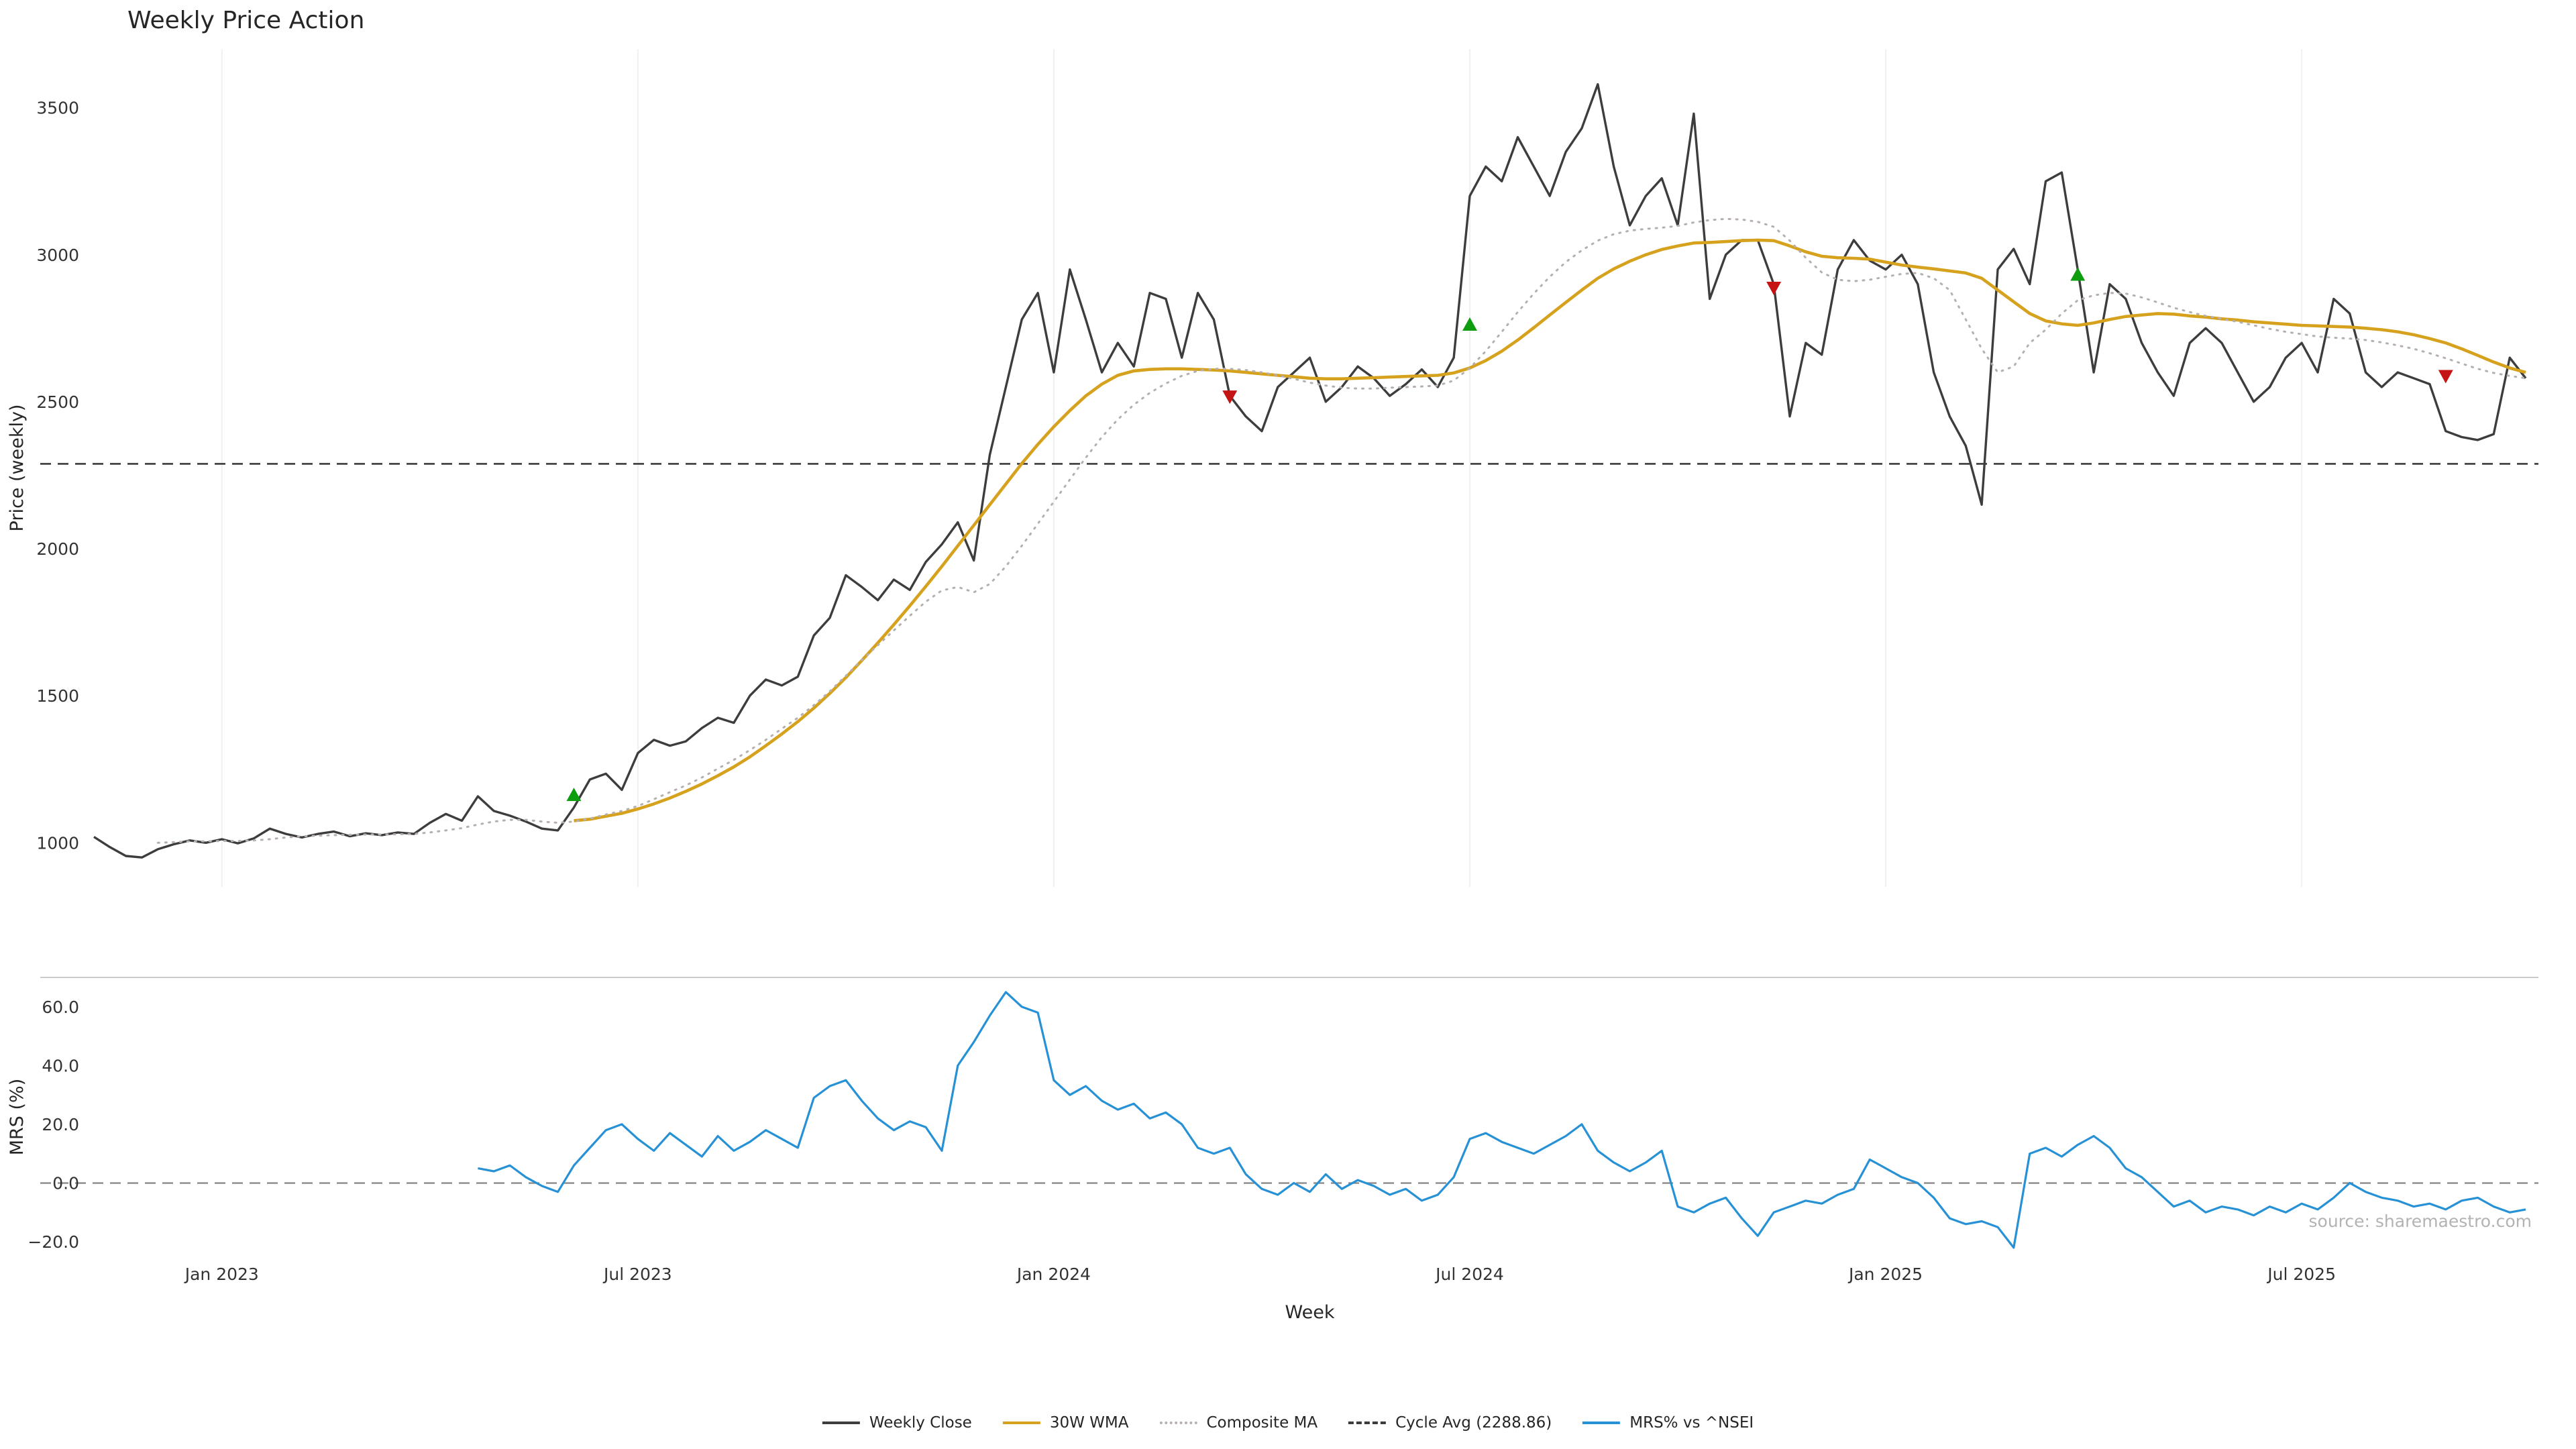  I want to click on legend-item-mrs-vs-nsei: MRS% vs ^NSEI, so click(1668, 1423).